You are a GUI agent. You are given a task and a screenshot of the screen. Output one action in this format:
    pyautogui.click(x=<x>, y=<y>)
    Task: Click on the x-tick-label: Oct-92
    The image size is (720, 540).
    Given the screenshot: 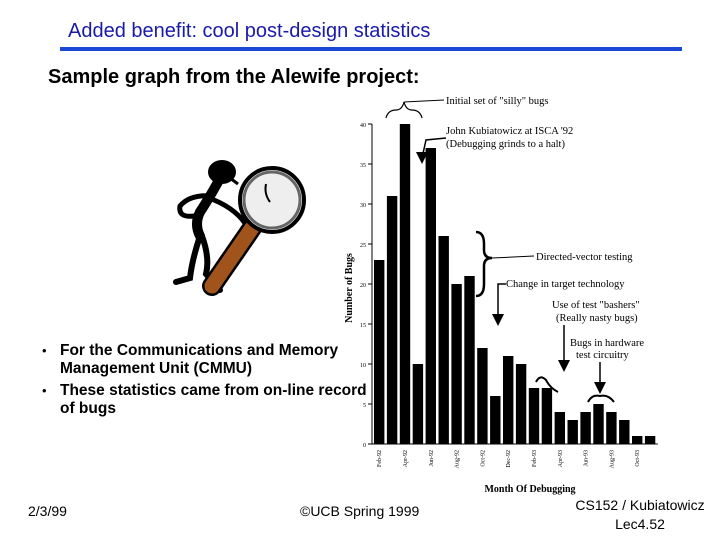 What is the action you would take?
    pyautogui.click(x=483, y=458)
    